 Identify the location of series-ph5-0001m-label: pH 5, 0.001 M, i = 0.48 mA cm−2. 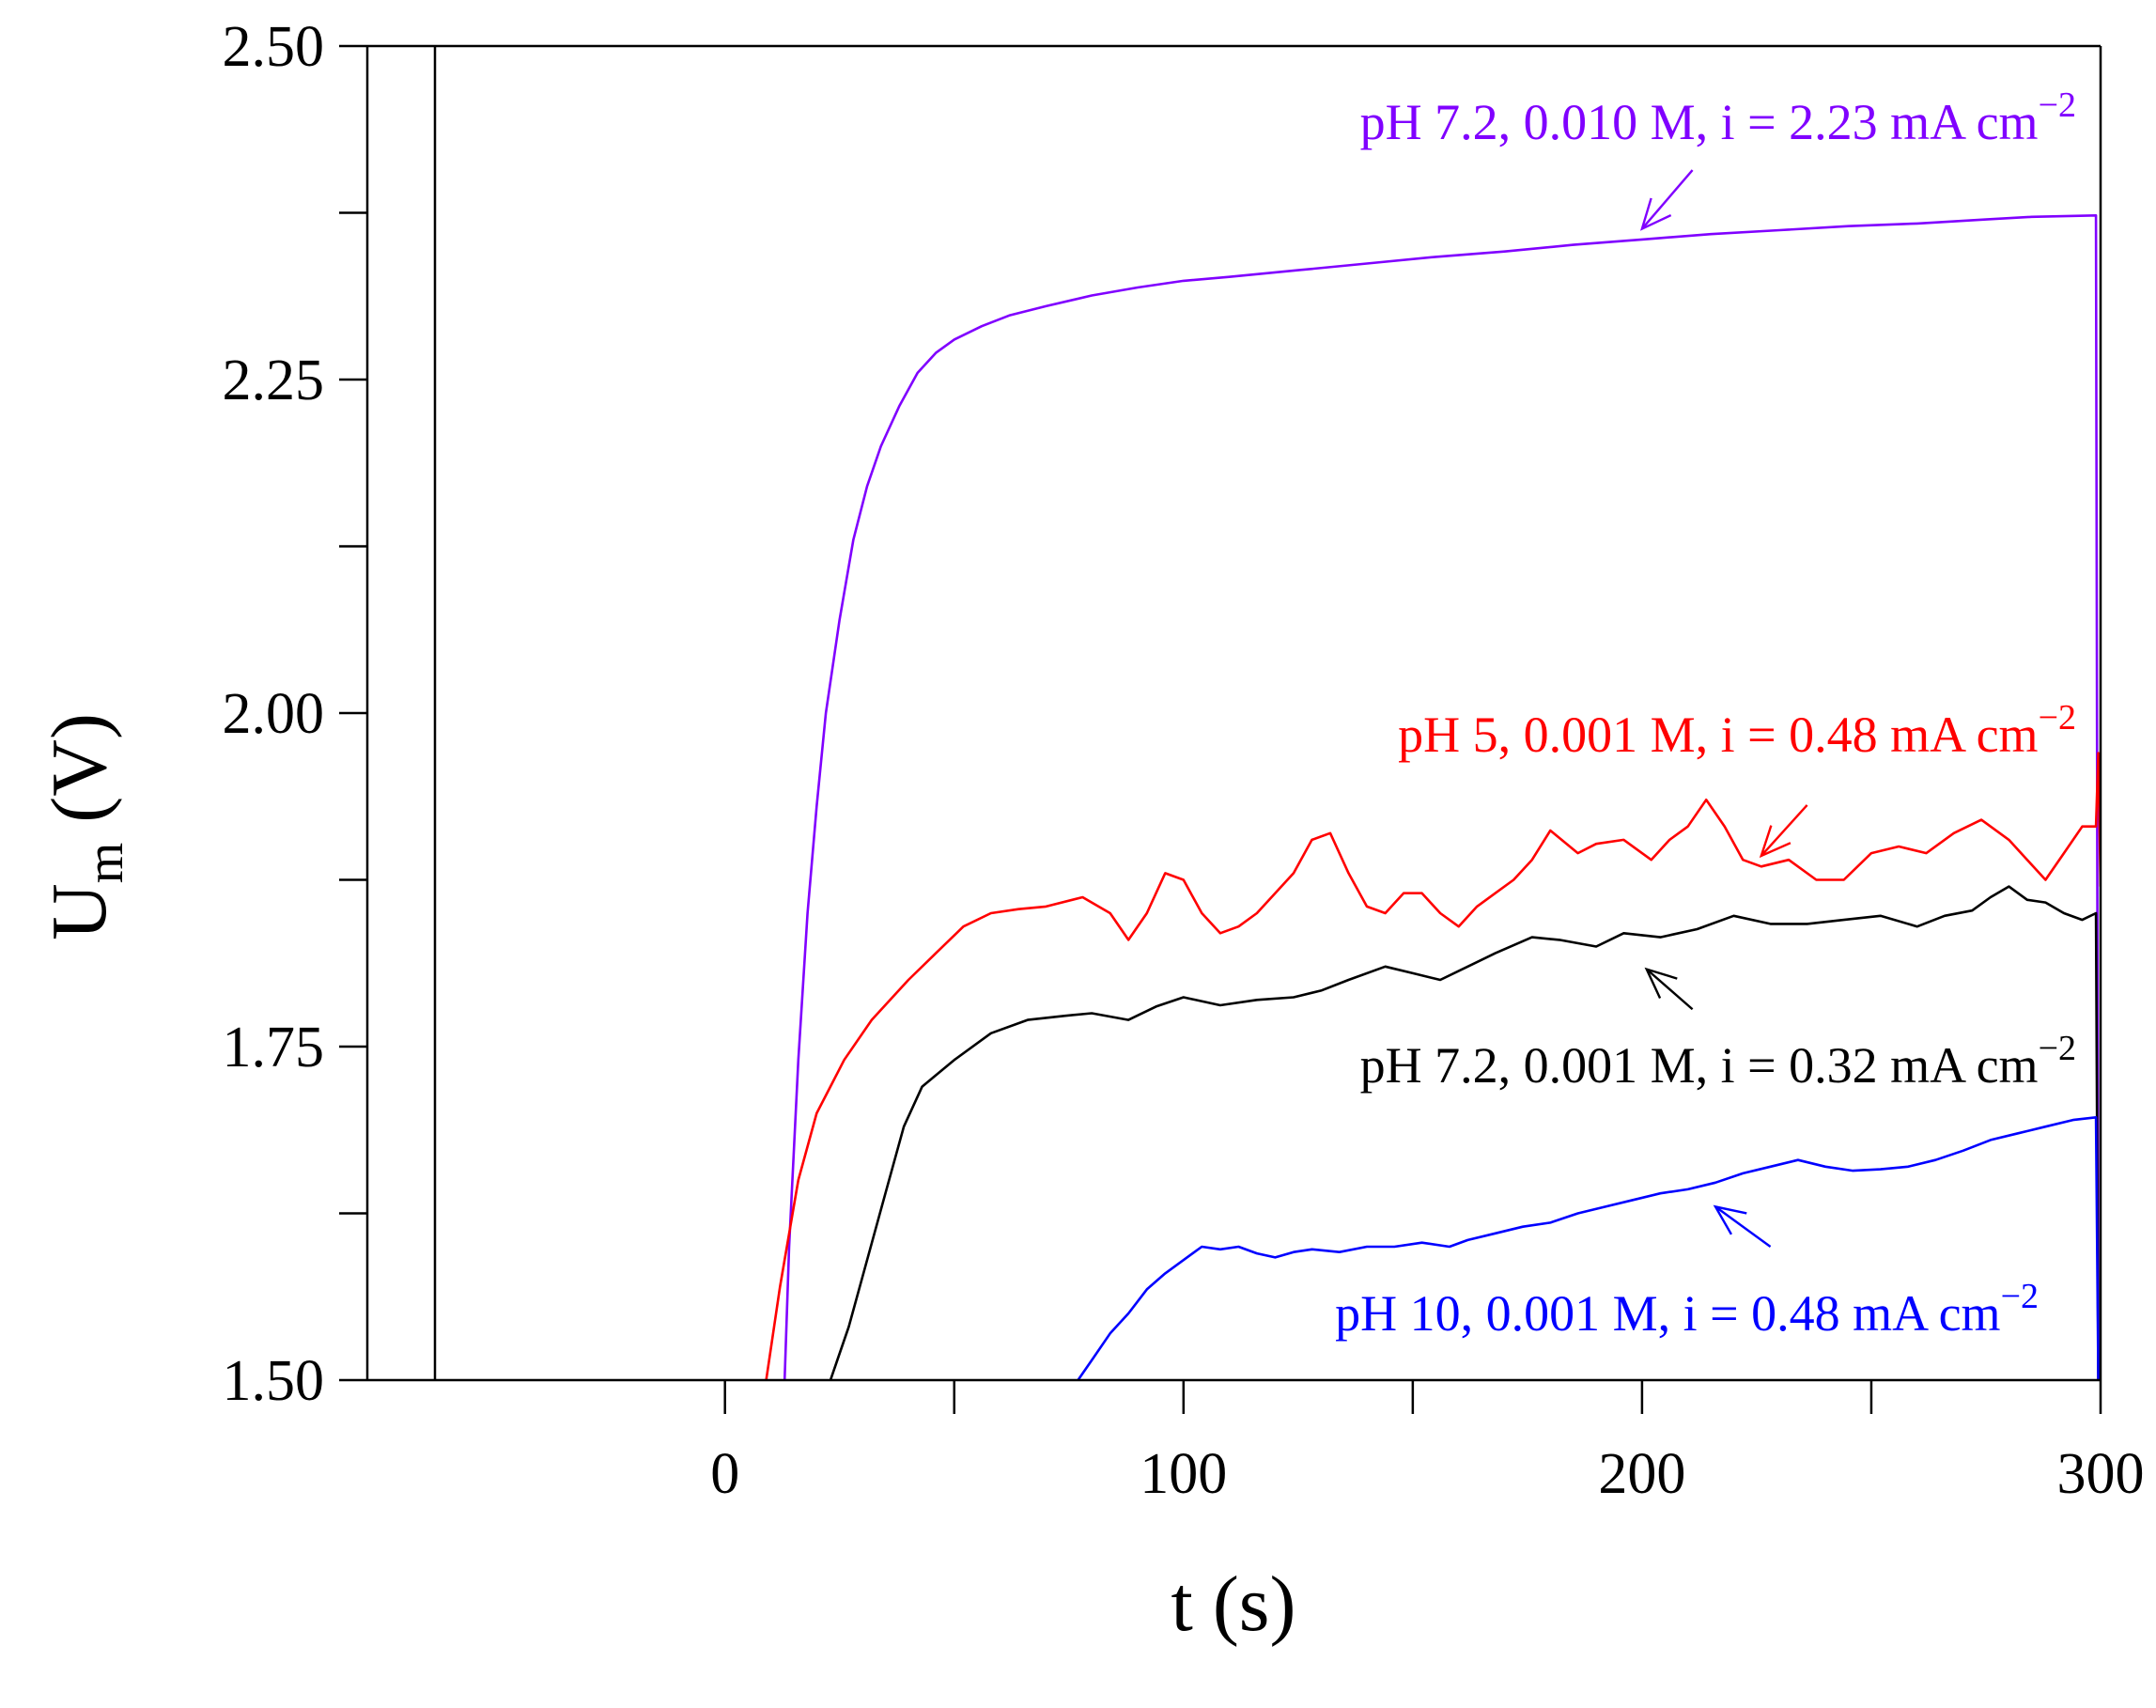
(1737, 730).